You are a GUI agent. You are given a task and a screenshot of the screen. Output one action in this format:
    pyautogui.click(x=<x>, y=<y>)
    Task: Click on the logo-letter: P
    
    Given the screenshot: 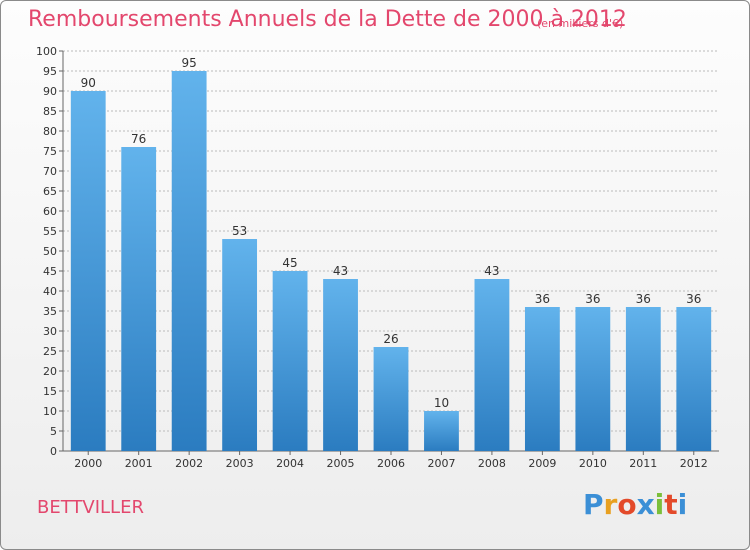 What is the action you would take?
    pyautogui.click(x=593, y=504)
    